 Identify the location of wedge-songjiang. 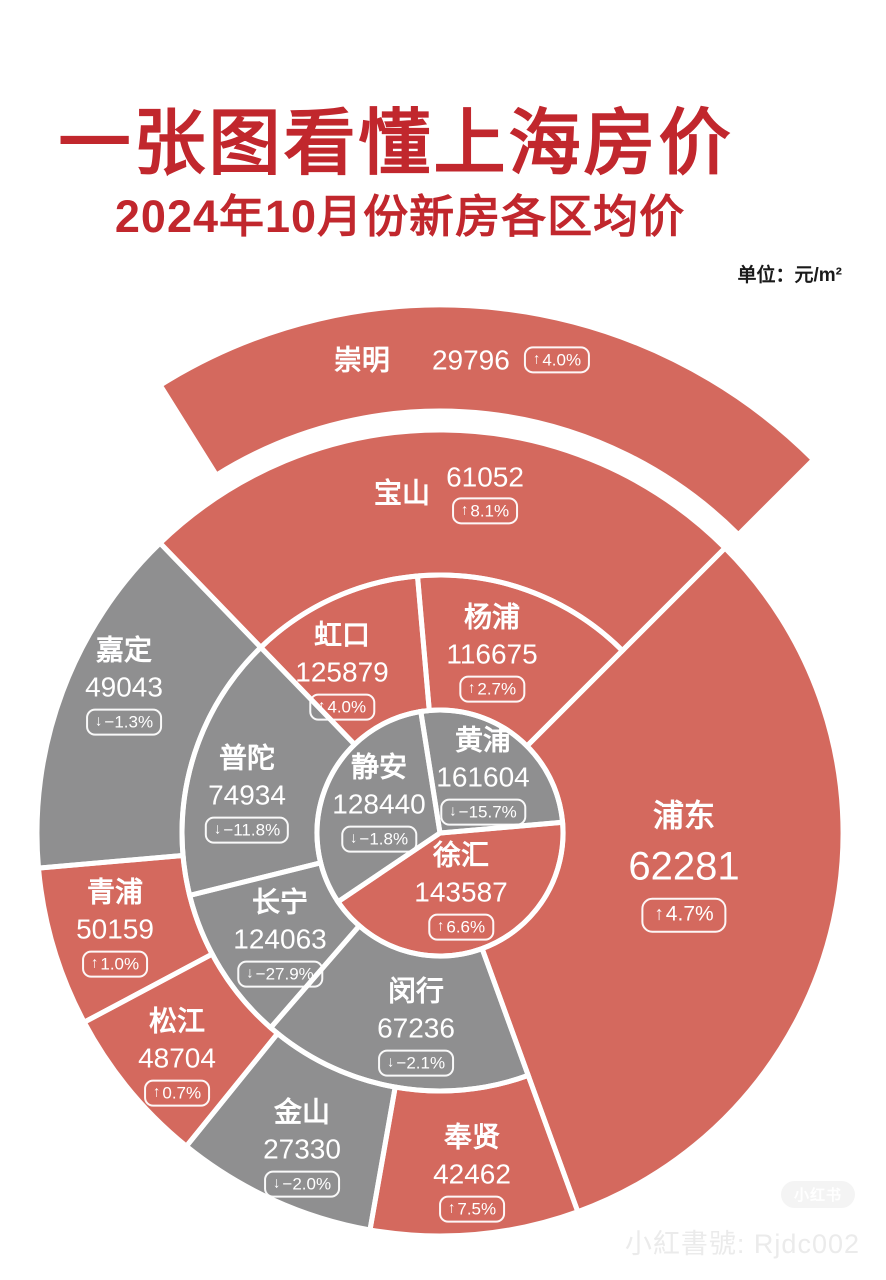
(181, 1050).